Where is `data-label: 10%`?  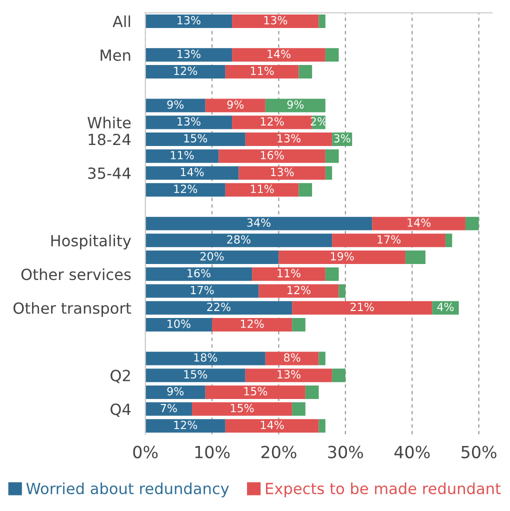
data-label: 10% is located at coordinates (179, 324).